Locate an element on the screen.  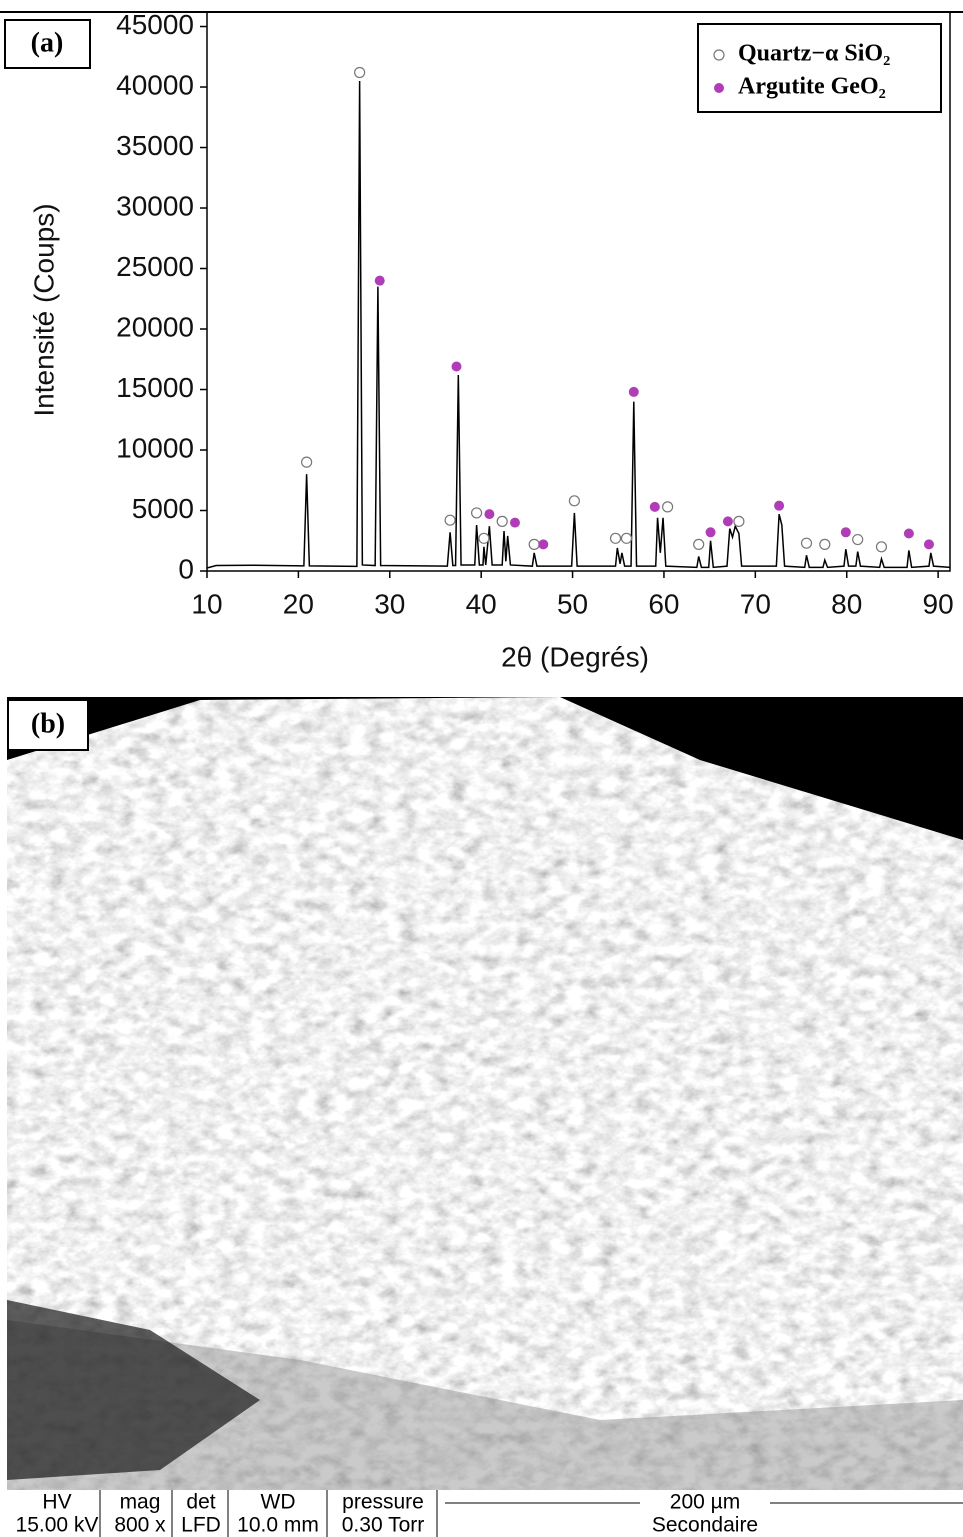
x-tick-label: 50 is located at coordinates (572, 603).